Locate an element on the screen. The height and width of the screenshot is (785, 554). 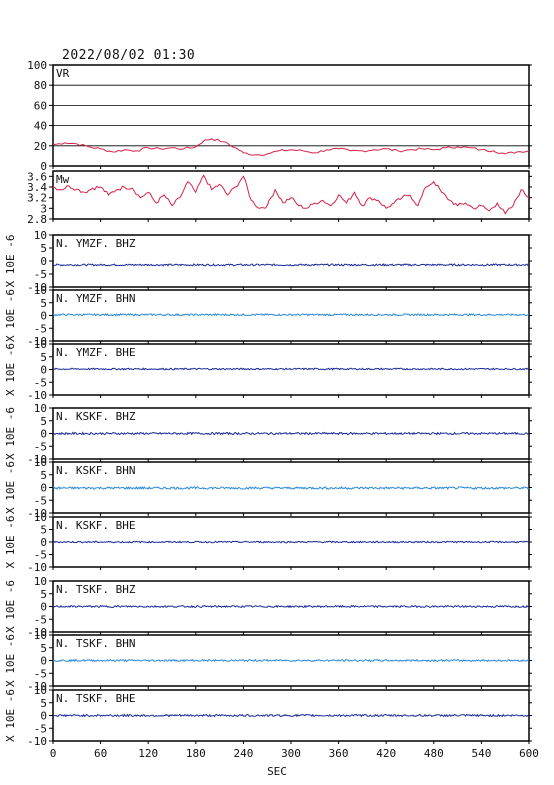
panel-n-tskf-bhz-ytick-label: 10 is located at coordinates (40, 581).